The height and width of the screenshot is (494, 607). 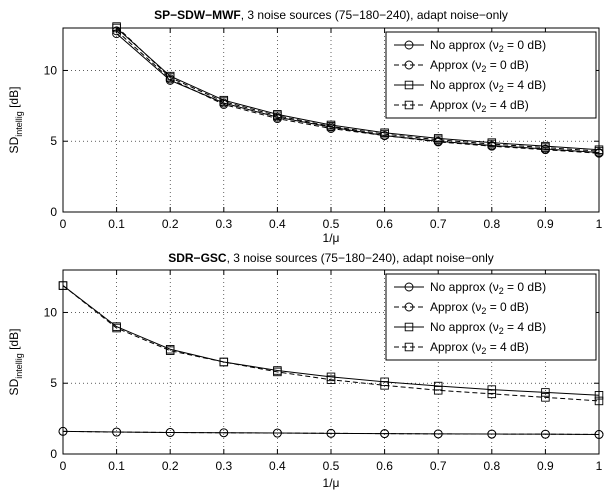 What do you see at coordinates (197, 258) in the screenshot?
I see `chart-title-bold: SDR−GSC` at bounding box center [197, 258].